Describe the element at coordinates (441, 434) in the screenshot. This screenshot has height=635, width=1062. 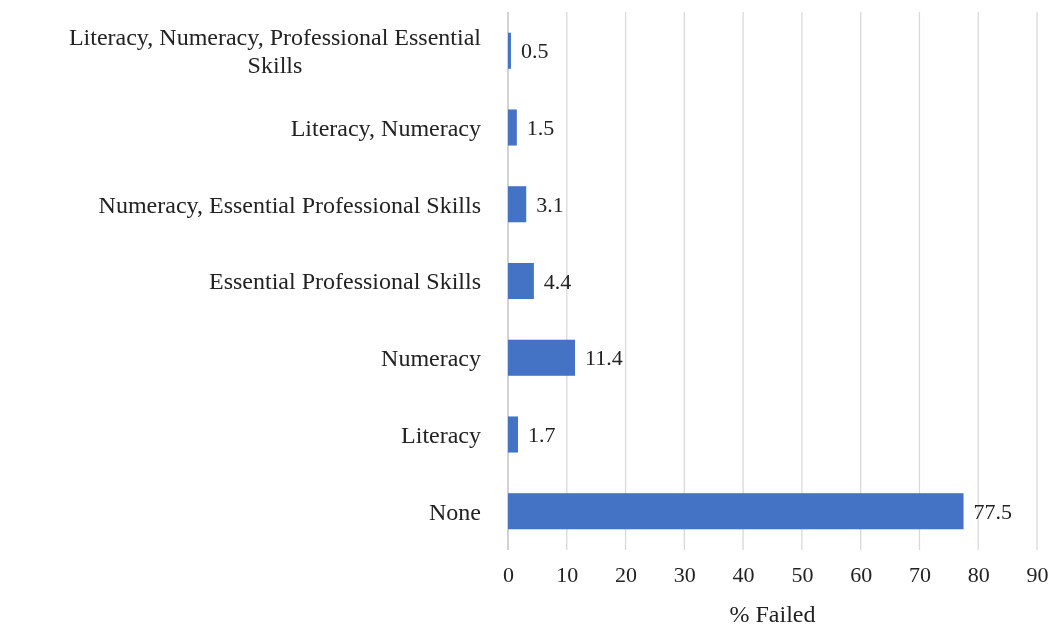
I see `y-tick-label: Literacy` at that location.